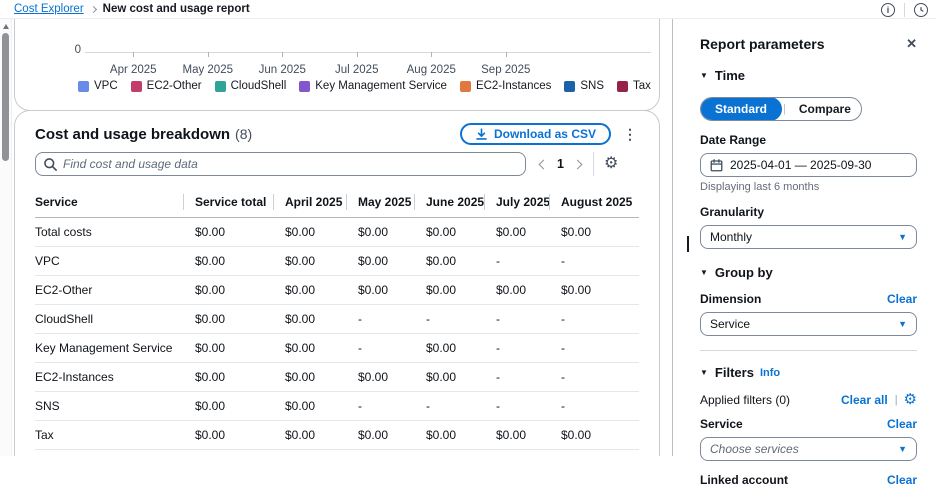 Image resolution: width=936 pixels, height=487 pixels. I want to click on legend-item: Key Management Service, so click(373, 86).